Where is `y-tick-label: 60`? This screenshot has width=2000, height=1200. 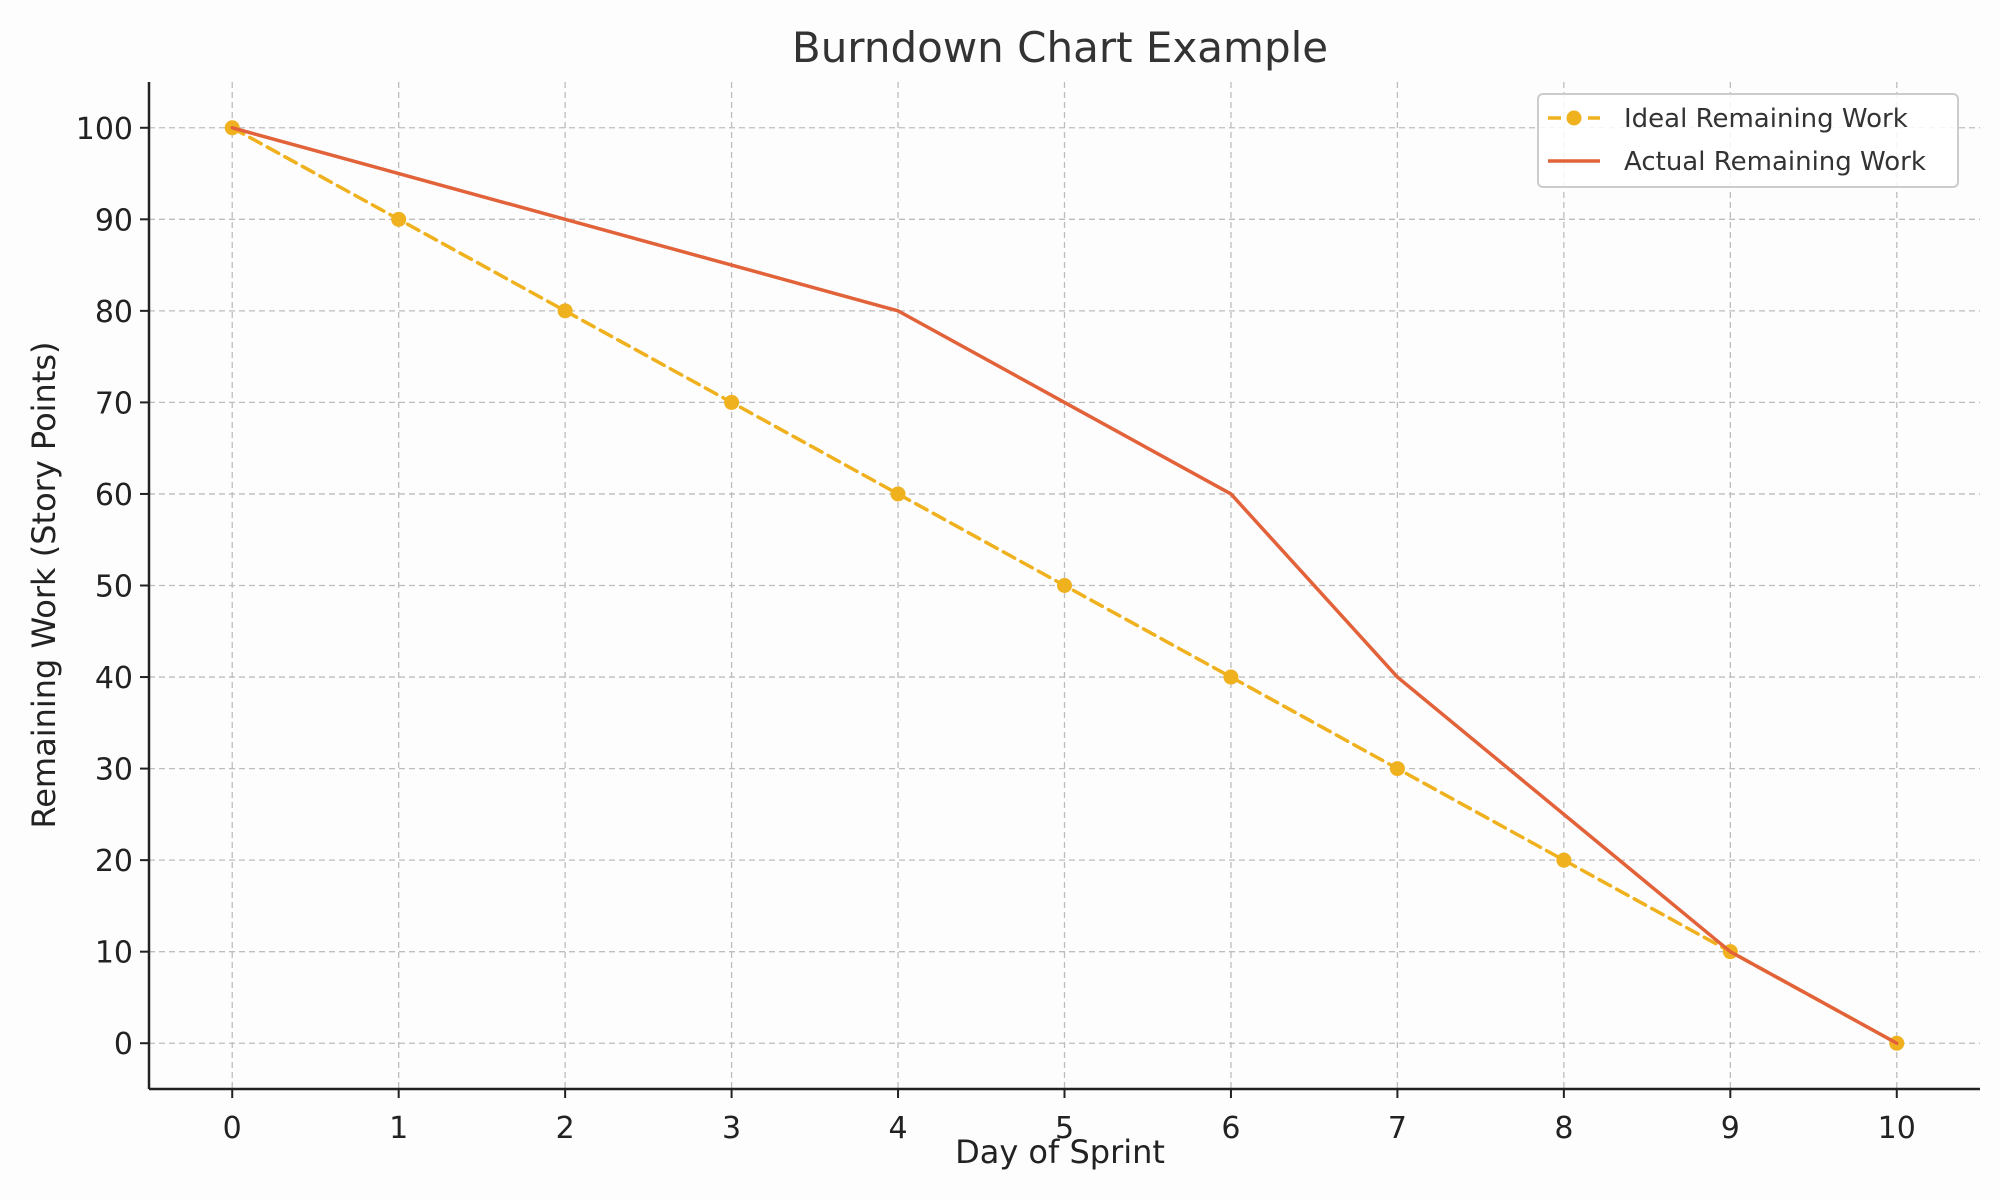 y-tick-label: 60 is located at coordinates (114, 495).